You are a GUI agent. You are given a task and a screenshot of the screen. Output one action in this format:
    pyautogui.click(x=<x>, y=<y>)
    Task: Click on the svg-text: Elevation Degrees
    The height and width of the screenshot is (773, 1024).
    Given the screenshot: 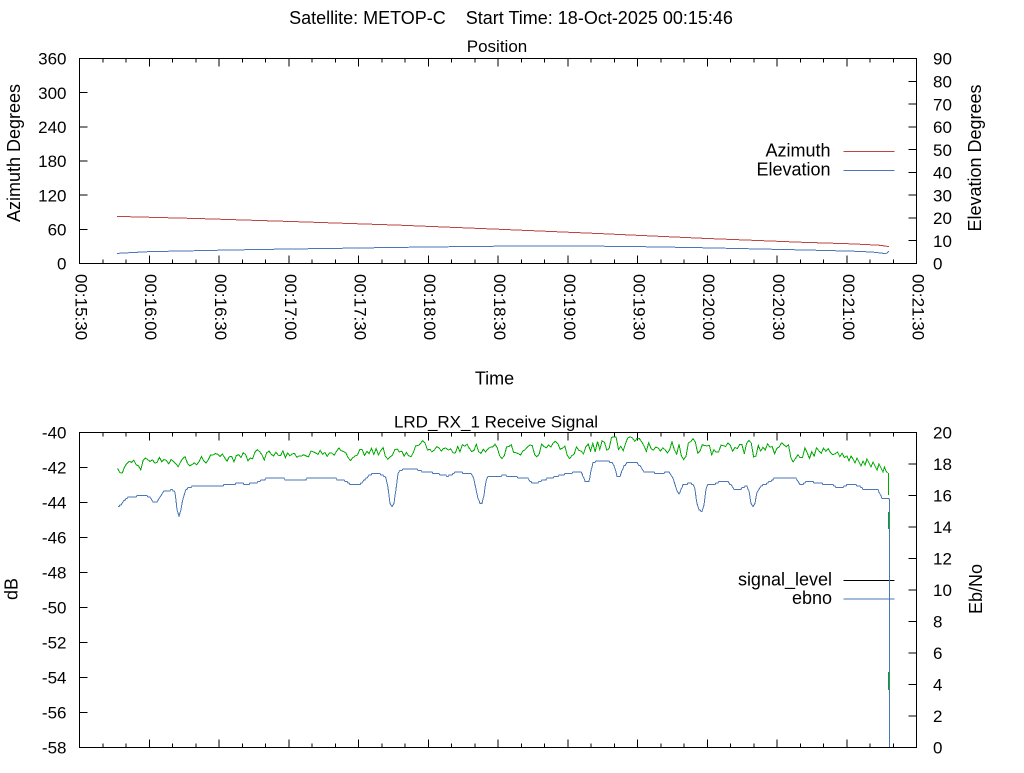 What is the action you would take?
    pyautogui.click(x=975, y=157)
    